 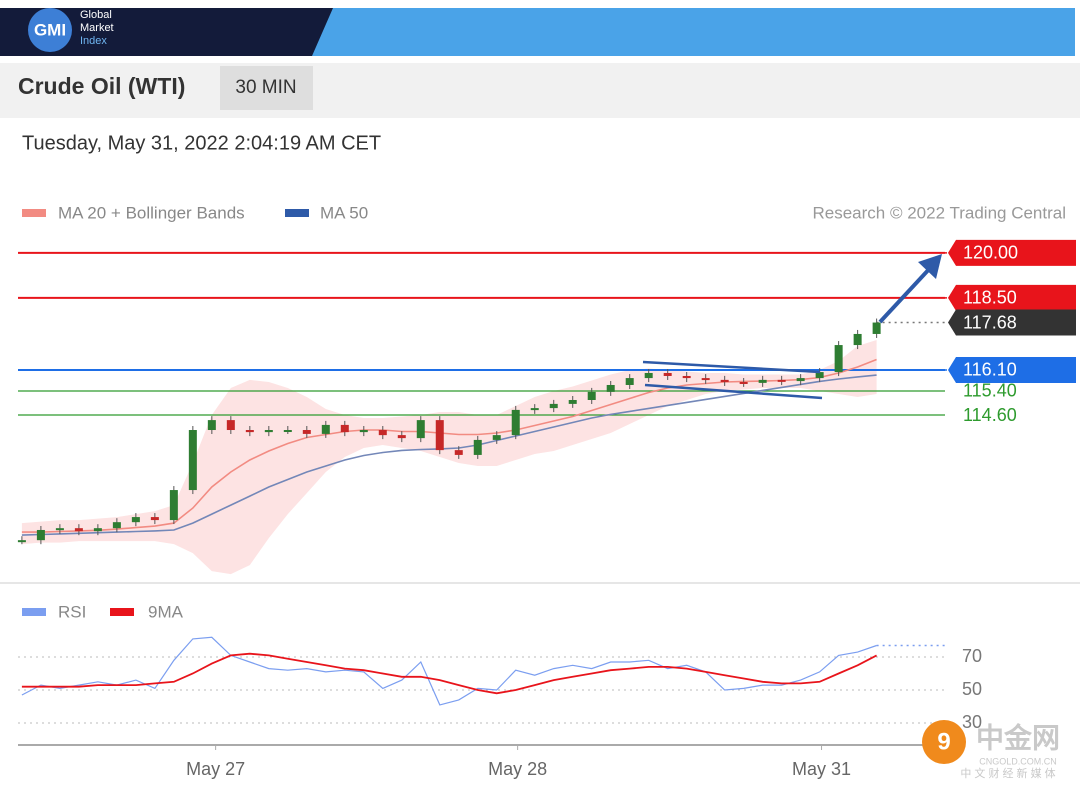 What do you see at coordinates (972, 722) in the screenshot?
I see `y-tick-label: 30` at bounding box center [972, 722].